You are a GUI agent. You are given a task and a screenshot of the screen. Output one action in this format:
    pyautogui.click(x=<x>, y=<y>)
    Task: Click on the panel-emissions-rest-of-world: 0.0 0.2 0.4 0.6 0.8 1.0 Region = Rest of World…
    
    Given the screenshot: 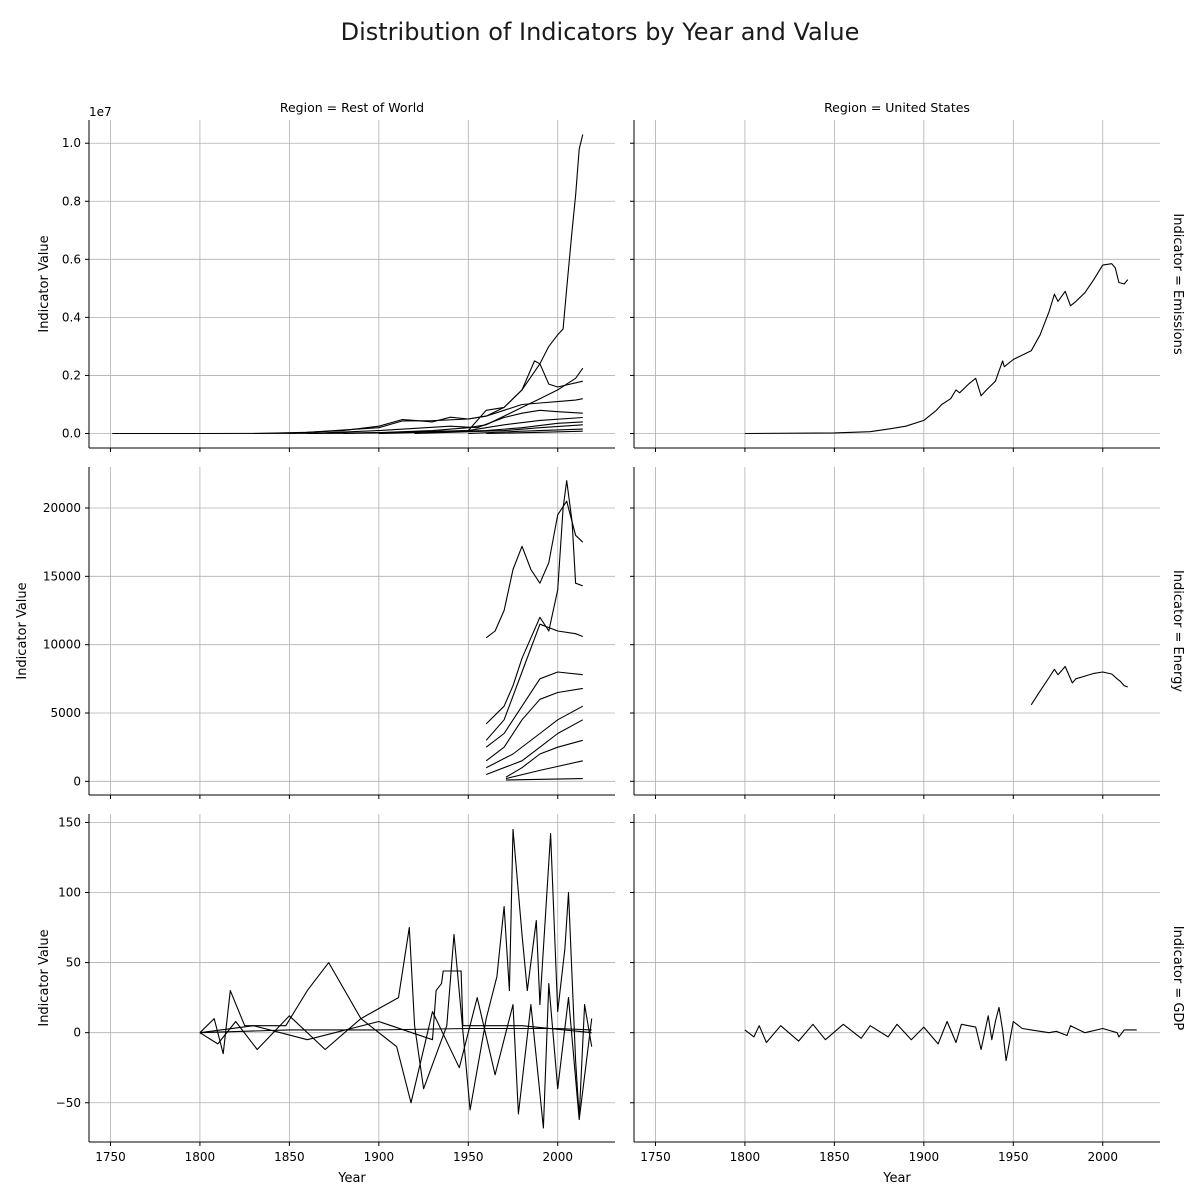 What is the action you would take?
    pyautogui.click(x=326, y=276)
    